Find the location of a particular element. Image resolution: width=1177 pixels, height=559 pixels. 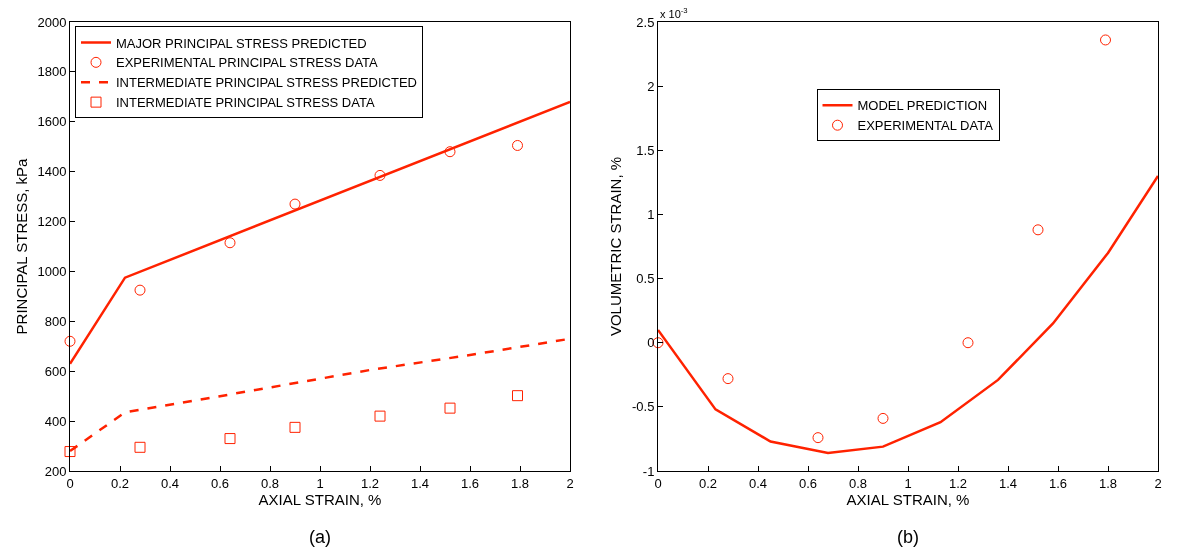

y-tick-label: 2 is located at coordinates (651, 86).